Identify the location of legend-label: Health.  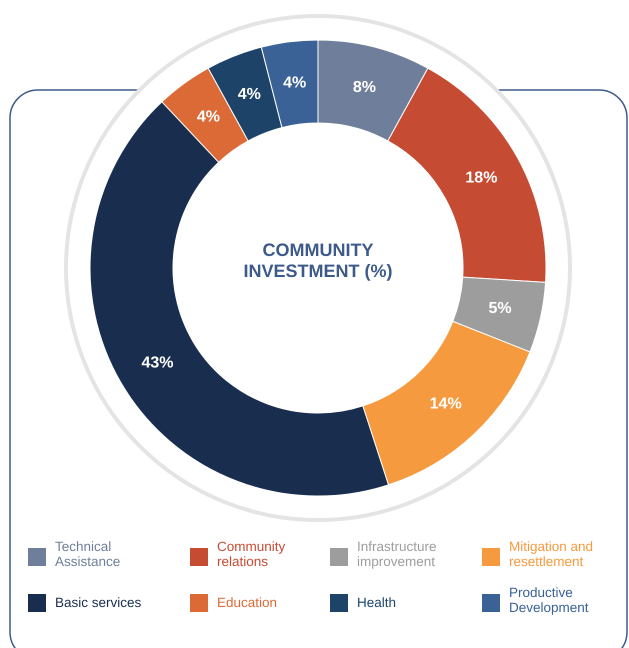
(376, 602).